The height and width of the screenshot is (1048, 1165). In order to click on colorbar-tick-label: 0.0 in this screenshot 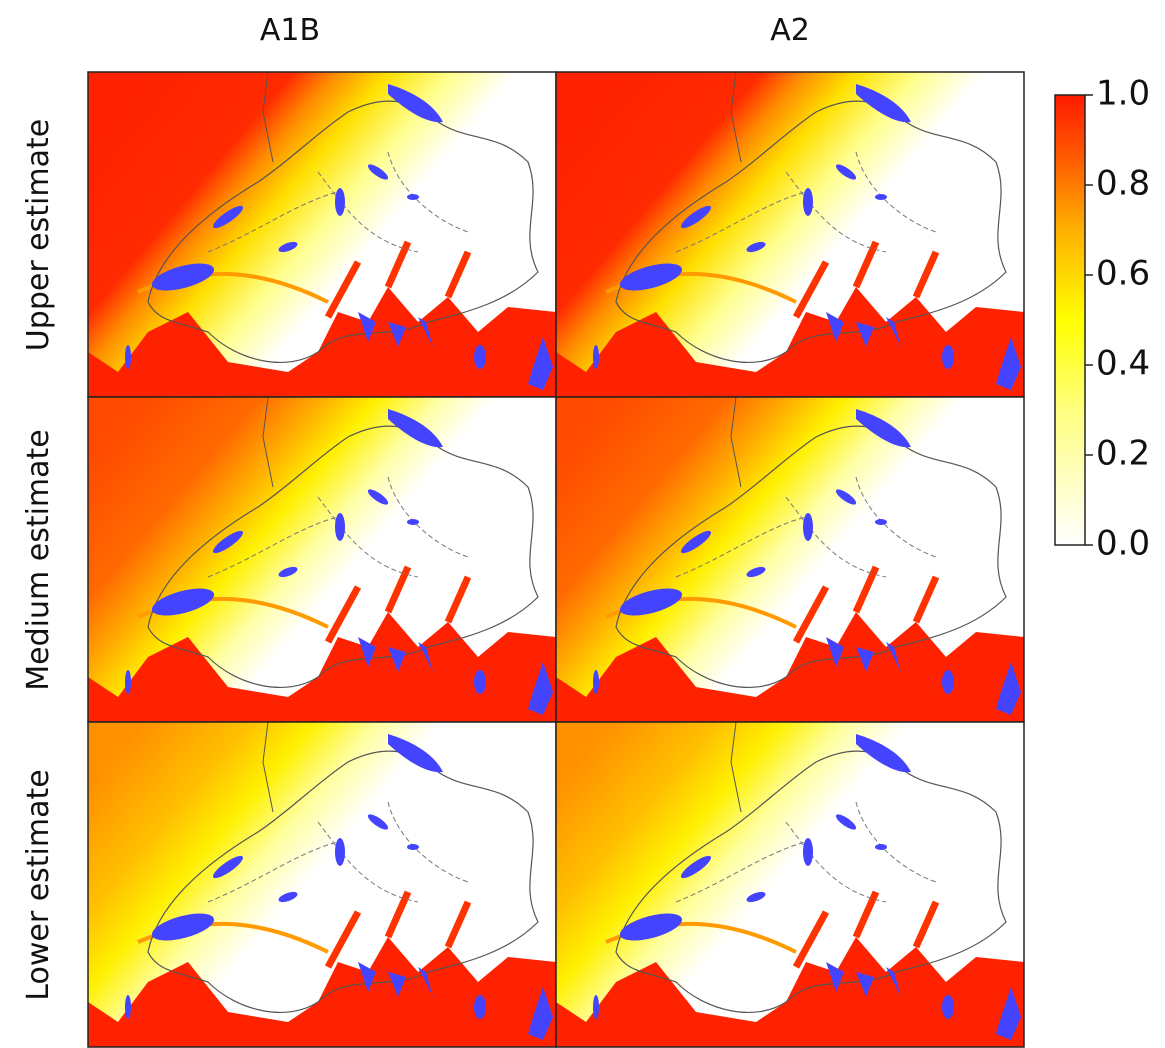, I will do `click(1123, 544)`.